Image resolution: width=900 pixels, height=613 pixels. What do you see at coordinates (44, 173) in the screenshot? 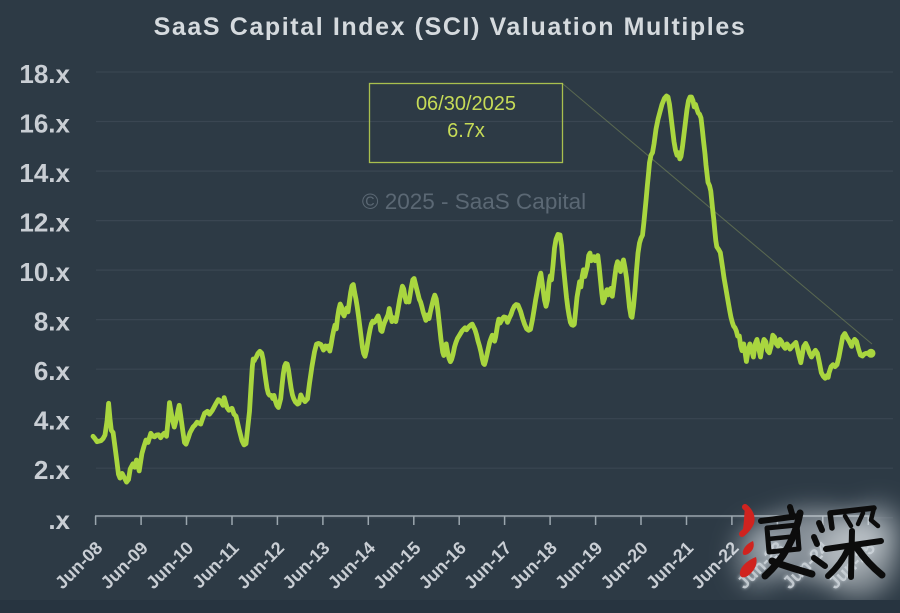
I see `svg-text: 14.x` at bounding box center [44, 173].